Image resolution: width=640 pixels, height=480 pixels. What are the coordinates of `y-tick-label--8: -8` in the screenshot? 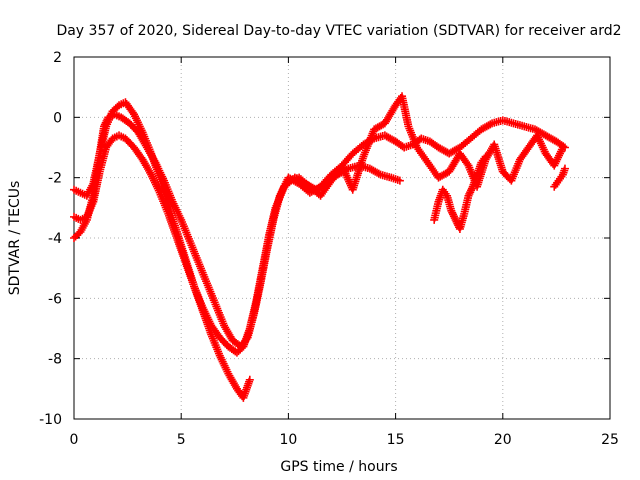 It's located at (55, 360).